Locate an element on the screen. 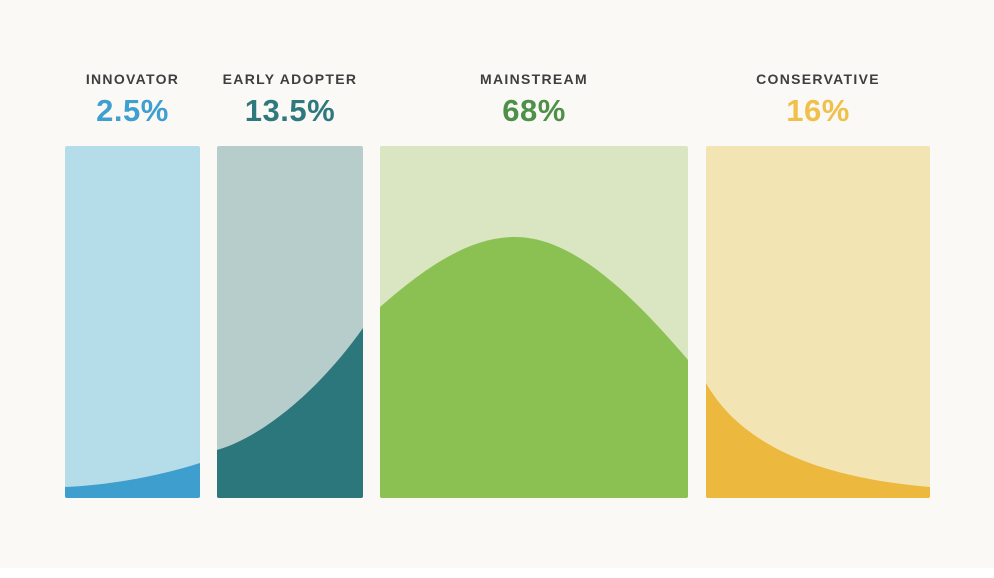 The image size is (994, 578). panel-background is located at coordinates (132, 322).